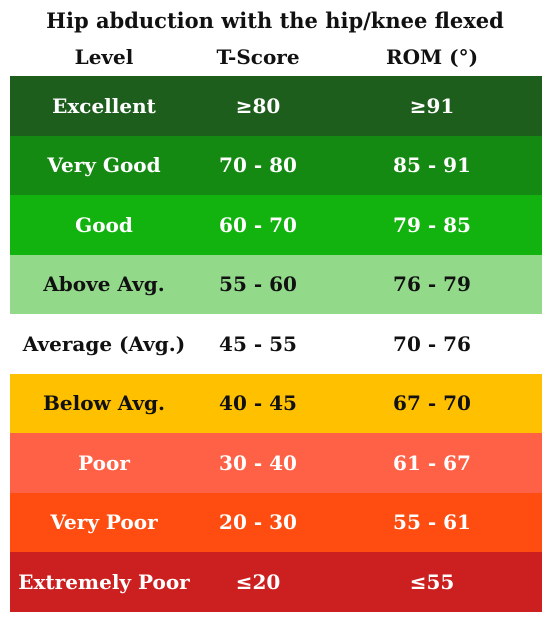 The height and width of the screenshot is (621, 550). What do you see at coordinates (258, 224) in the screenshot?
I see `tscore-cell: 60 - 70` at bounding box center [258, 224].